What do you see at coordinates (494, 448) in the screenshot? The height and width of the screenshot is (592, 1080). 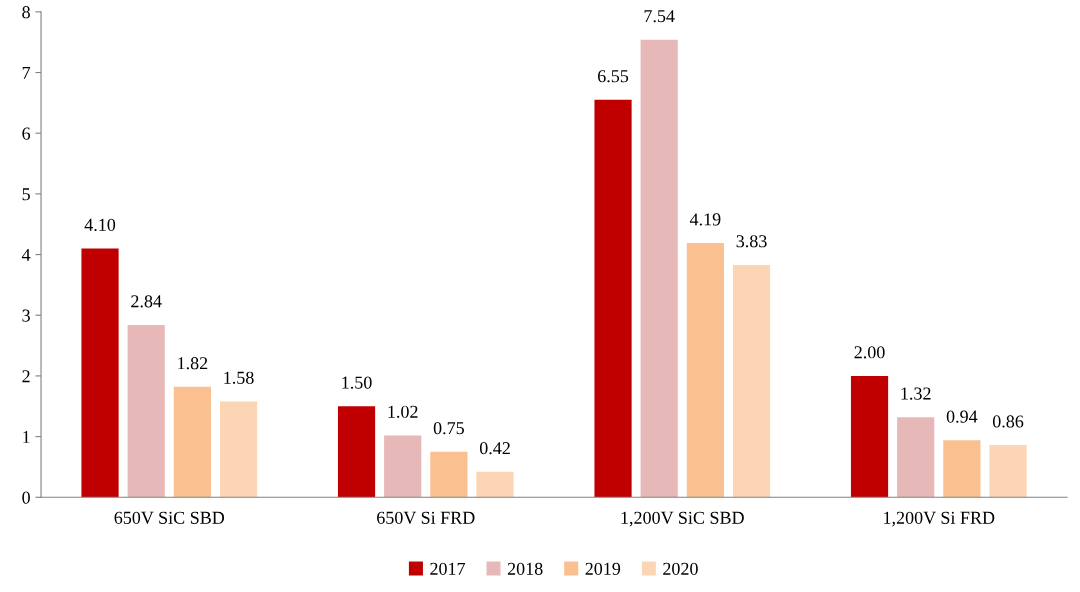 I see `data-label: 0.42` at bounding box center [494, 448].